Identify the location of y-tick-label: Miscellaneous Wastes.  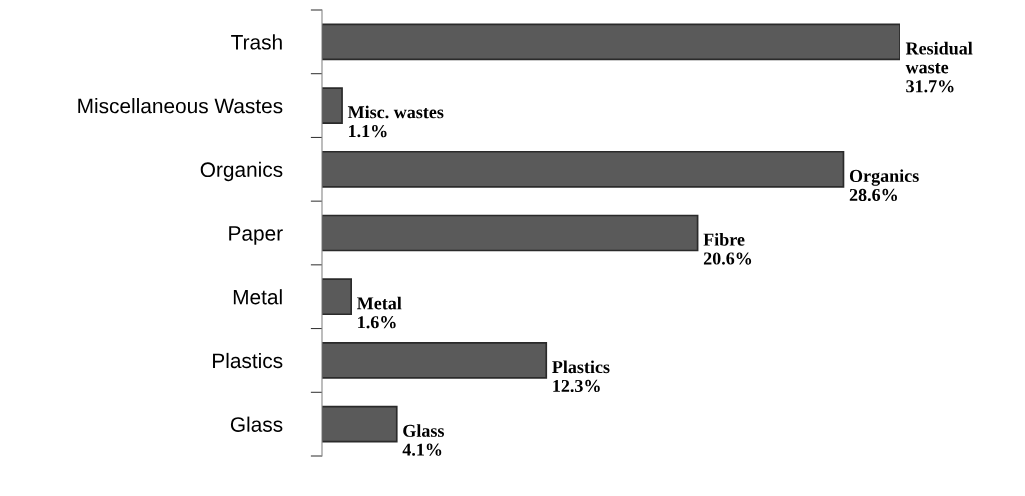
(180, 106).